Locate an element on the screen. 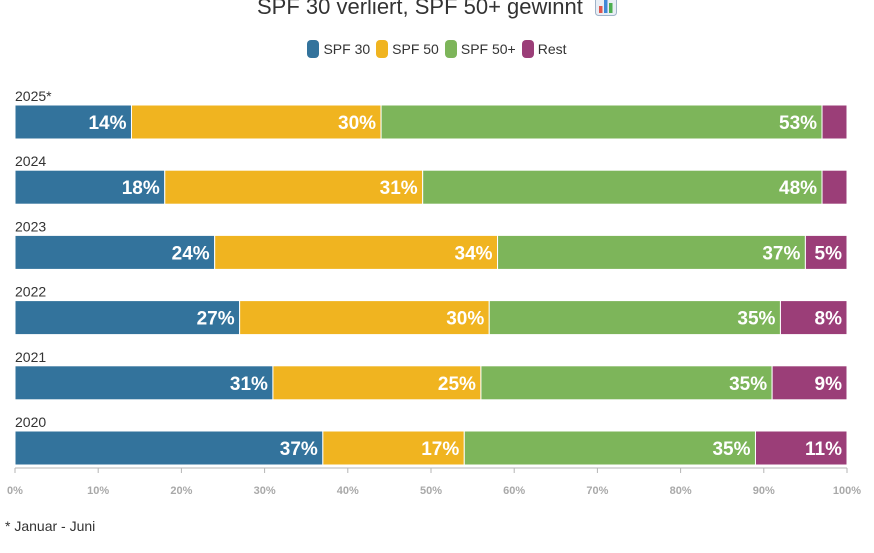 This screenshot has height=553, width=874. category-label: 2023 is located at coordinates (30, 226).